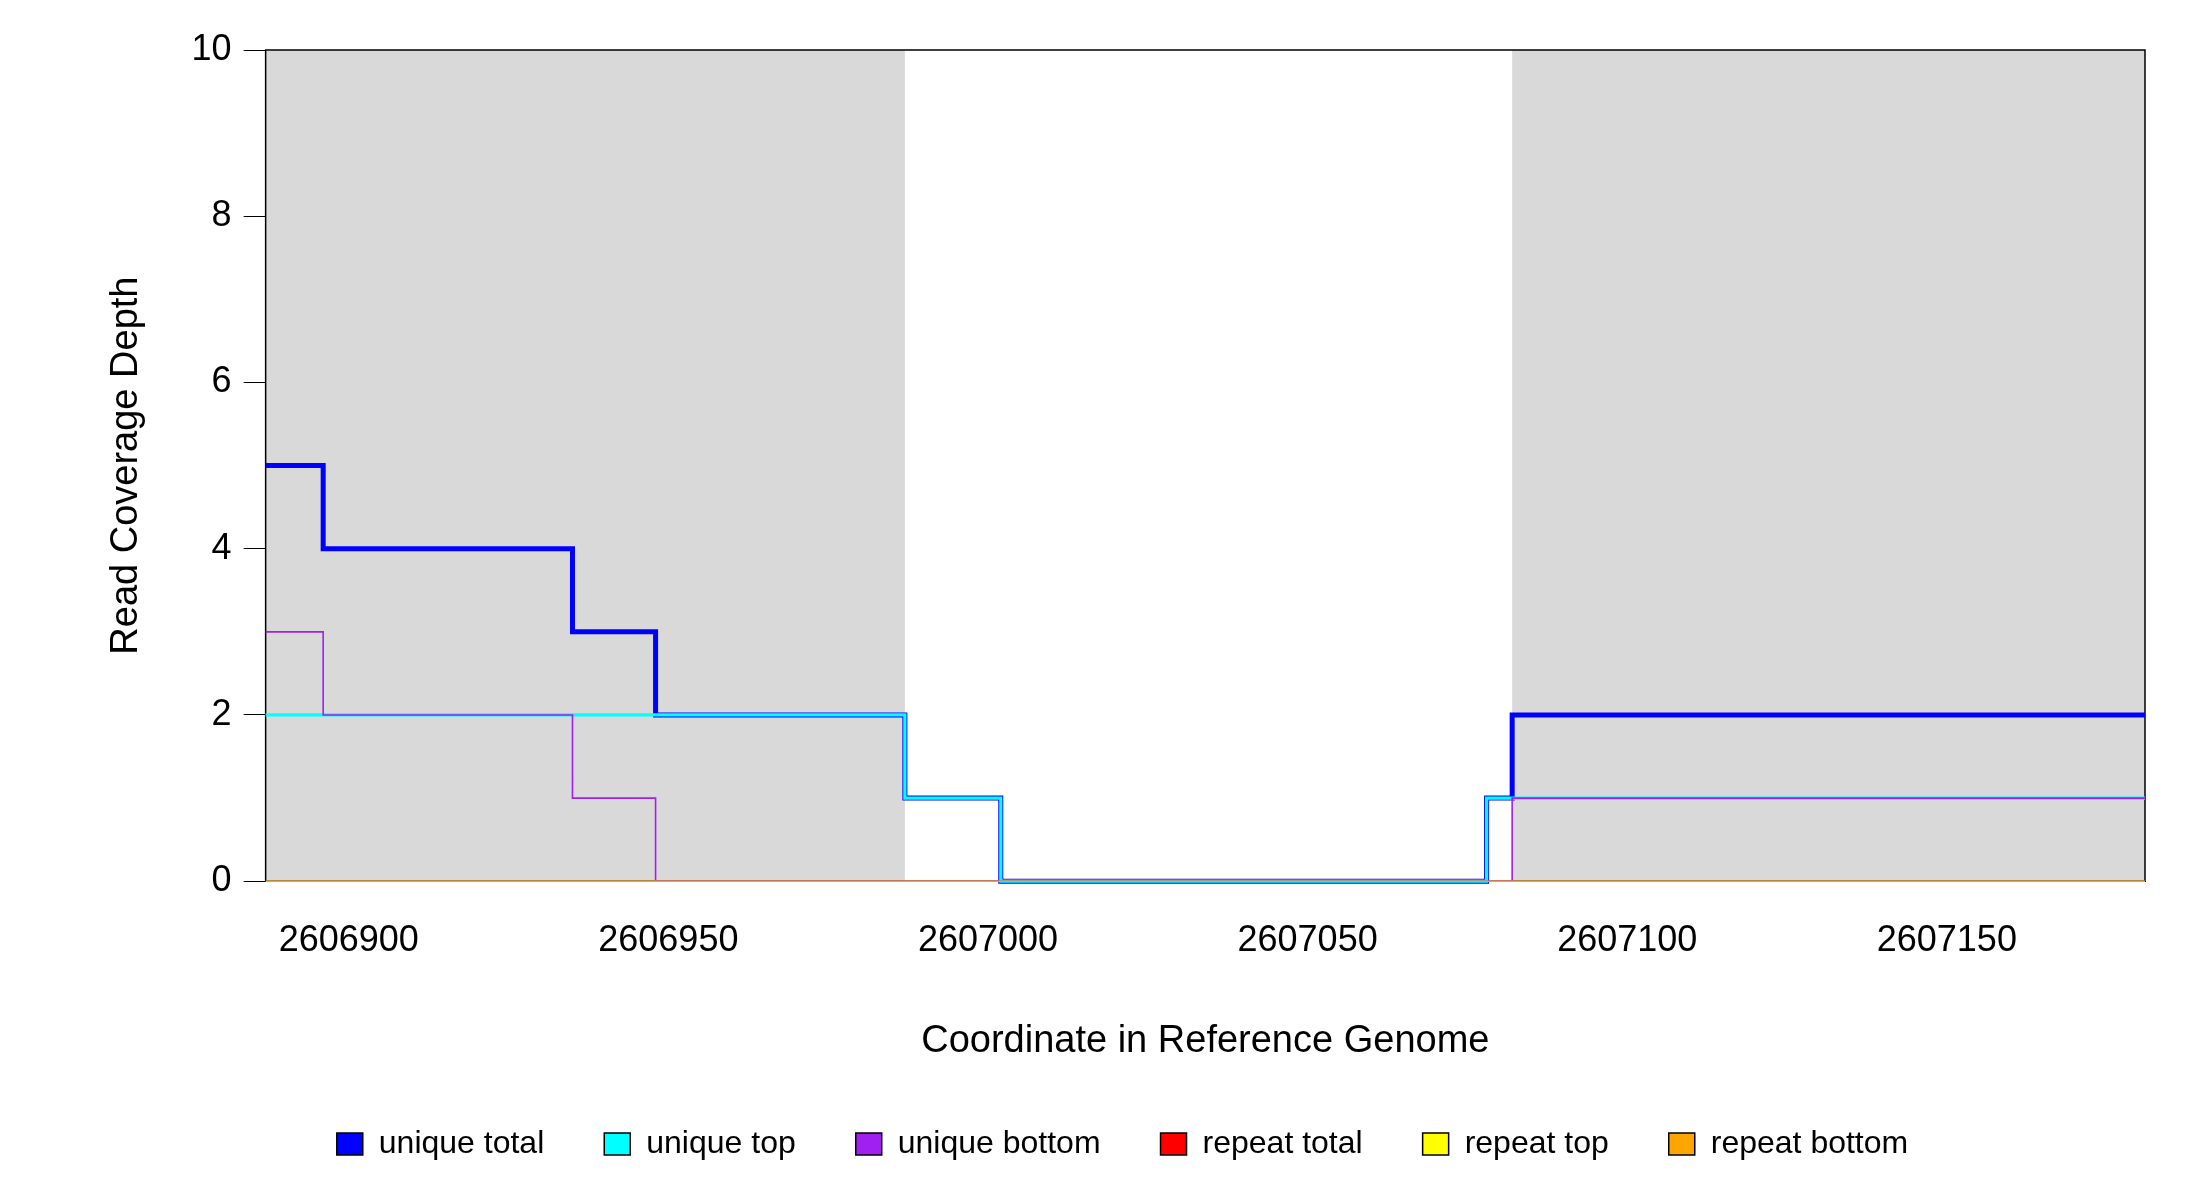 This screenshot has width=2200, height=1200. Describe the element at coordinates (221, 546) in the screenshot. I see `y-tick-label: 4` at that location.